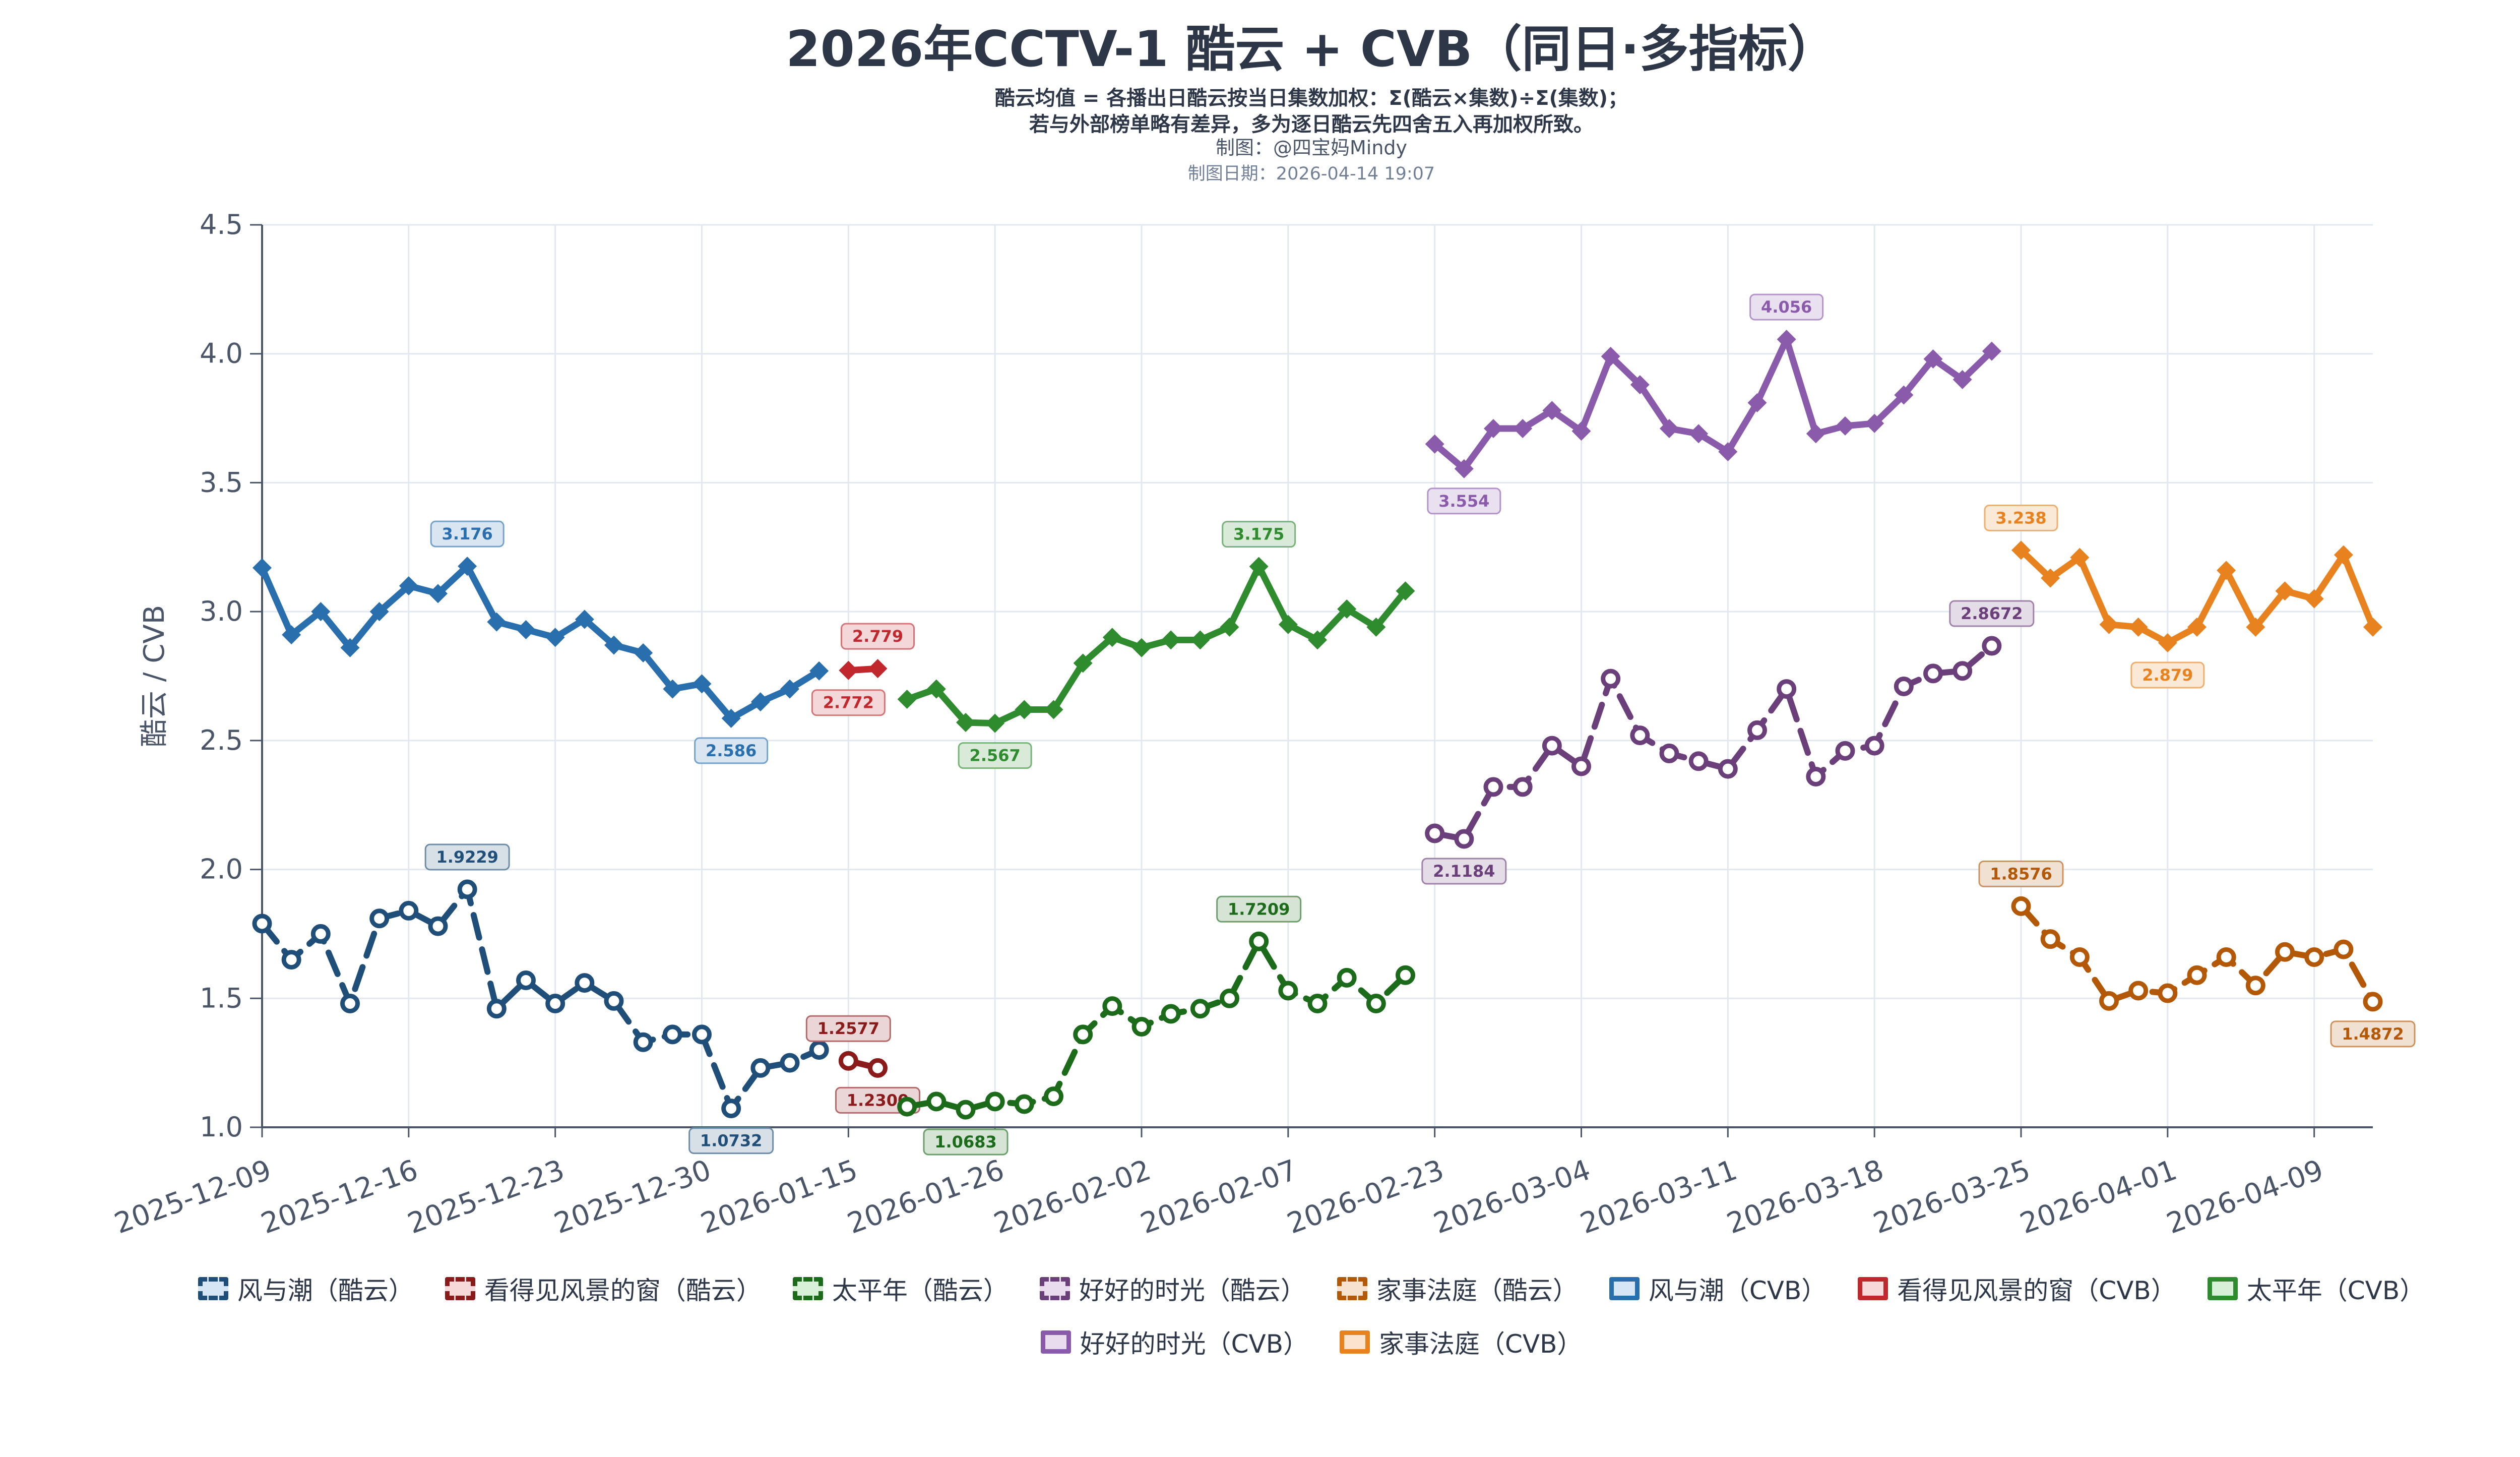  Describe the element at coordinates (1072, 1197) in the screenshot. I see `x-tick-label: 2026-02-02` at that location.